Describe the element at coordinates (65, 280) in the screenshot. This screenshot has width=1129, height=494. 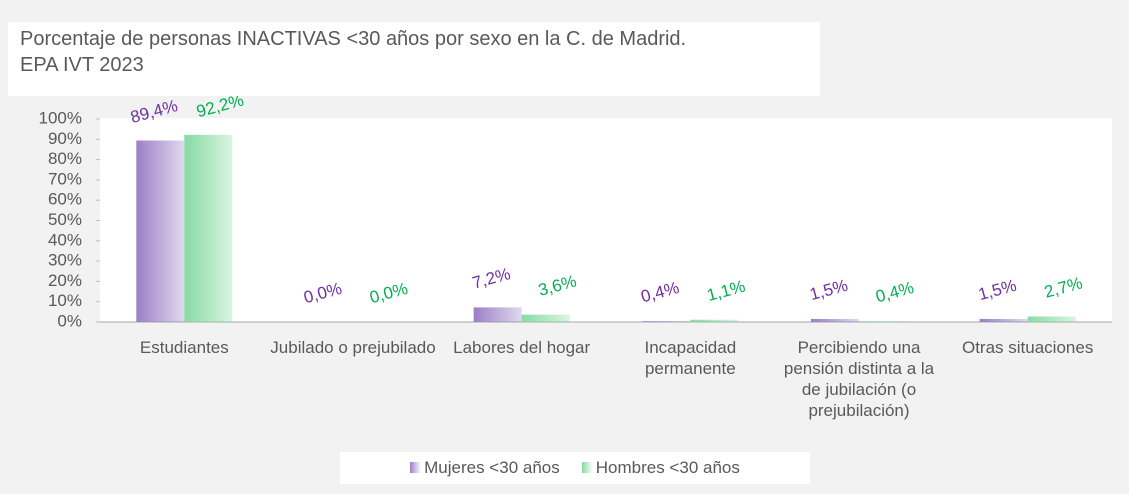
I see `y-tick-label: 20%` at that location.